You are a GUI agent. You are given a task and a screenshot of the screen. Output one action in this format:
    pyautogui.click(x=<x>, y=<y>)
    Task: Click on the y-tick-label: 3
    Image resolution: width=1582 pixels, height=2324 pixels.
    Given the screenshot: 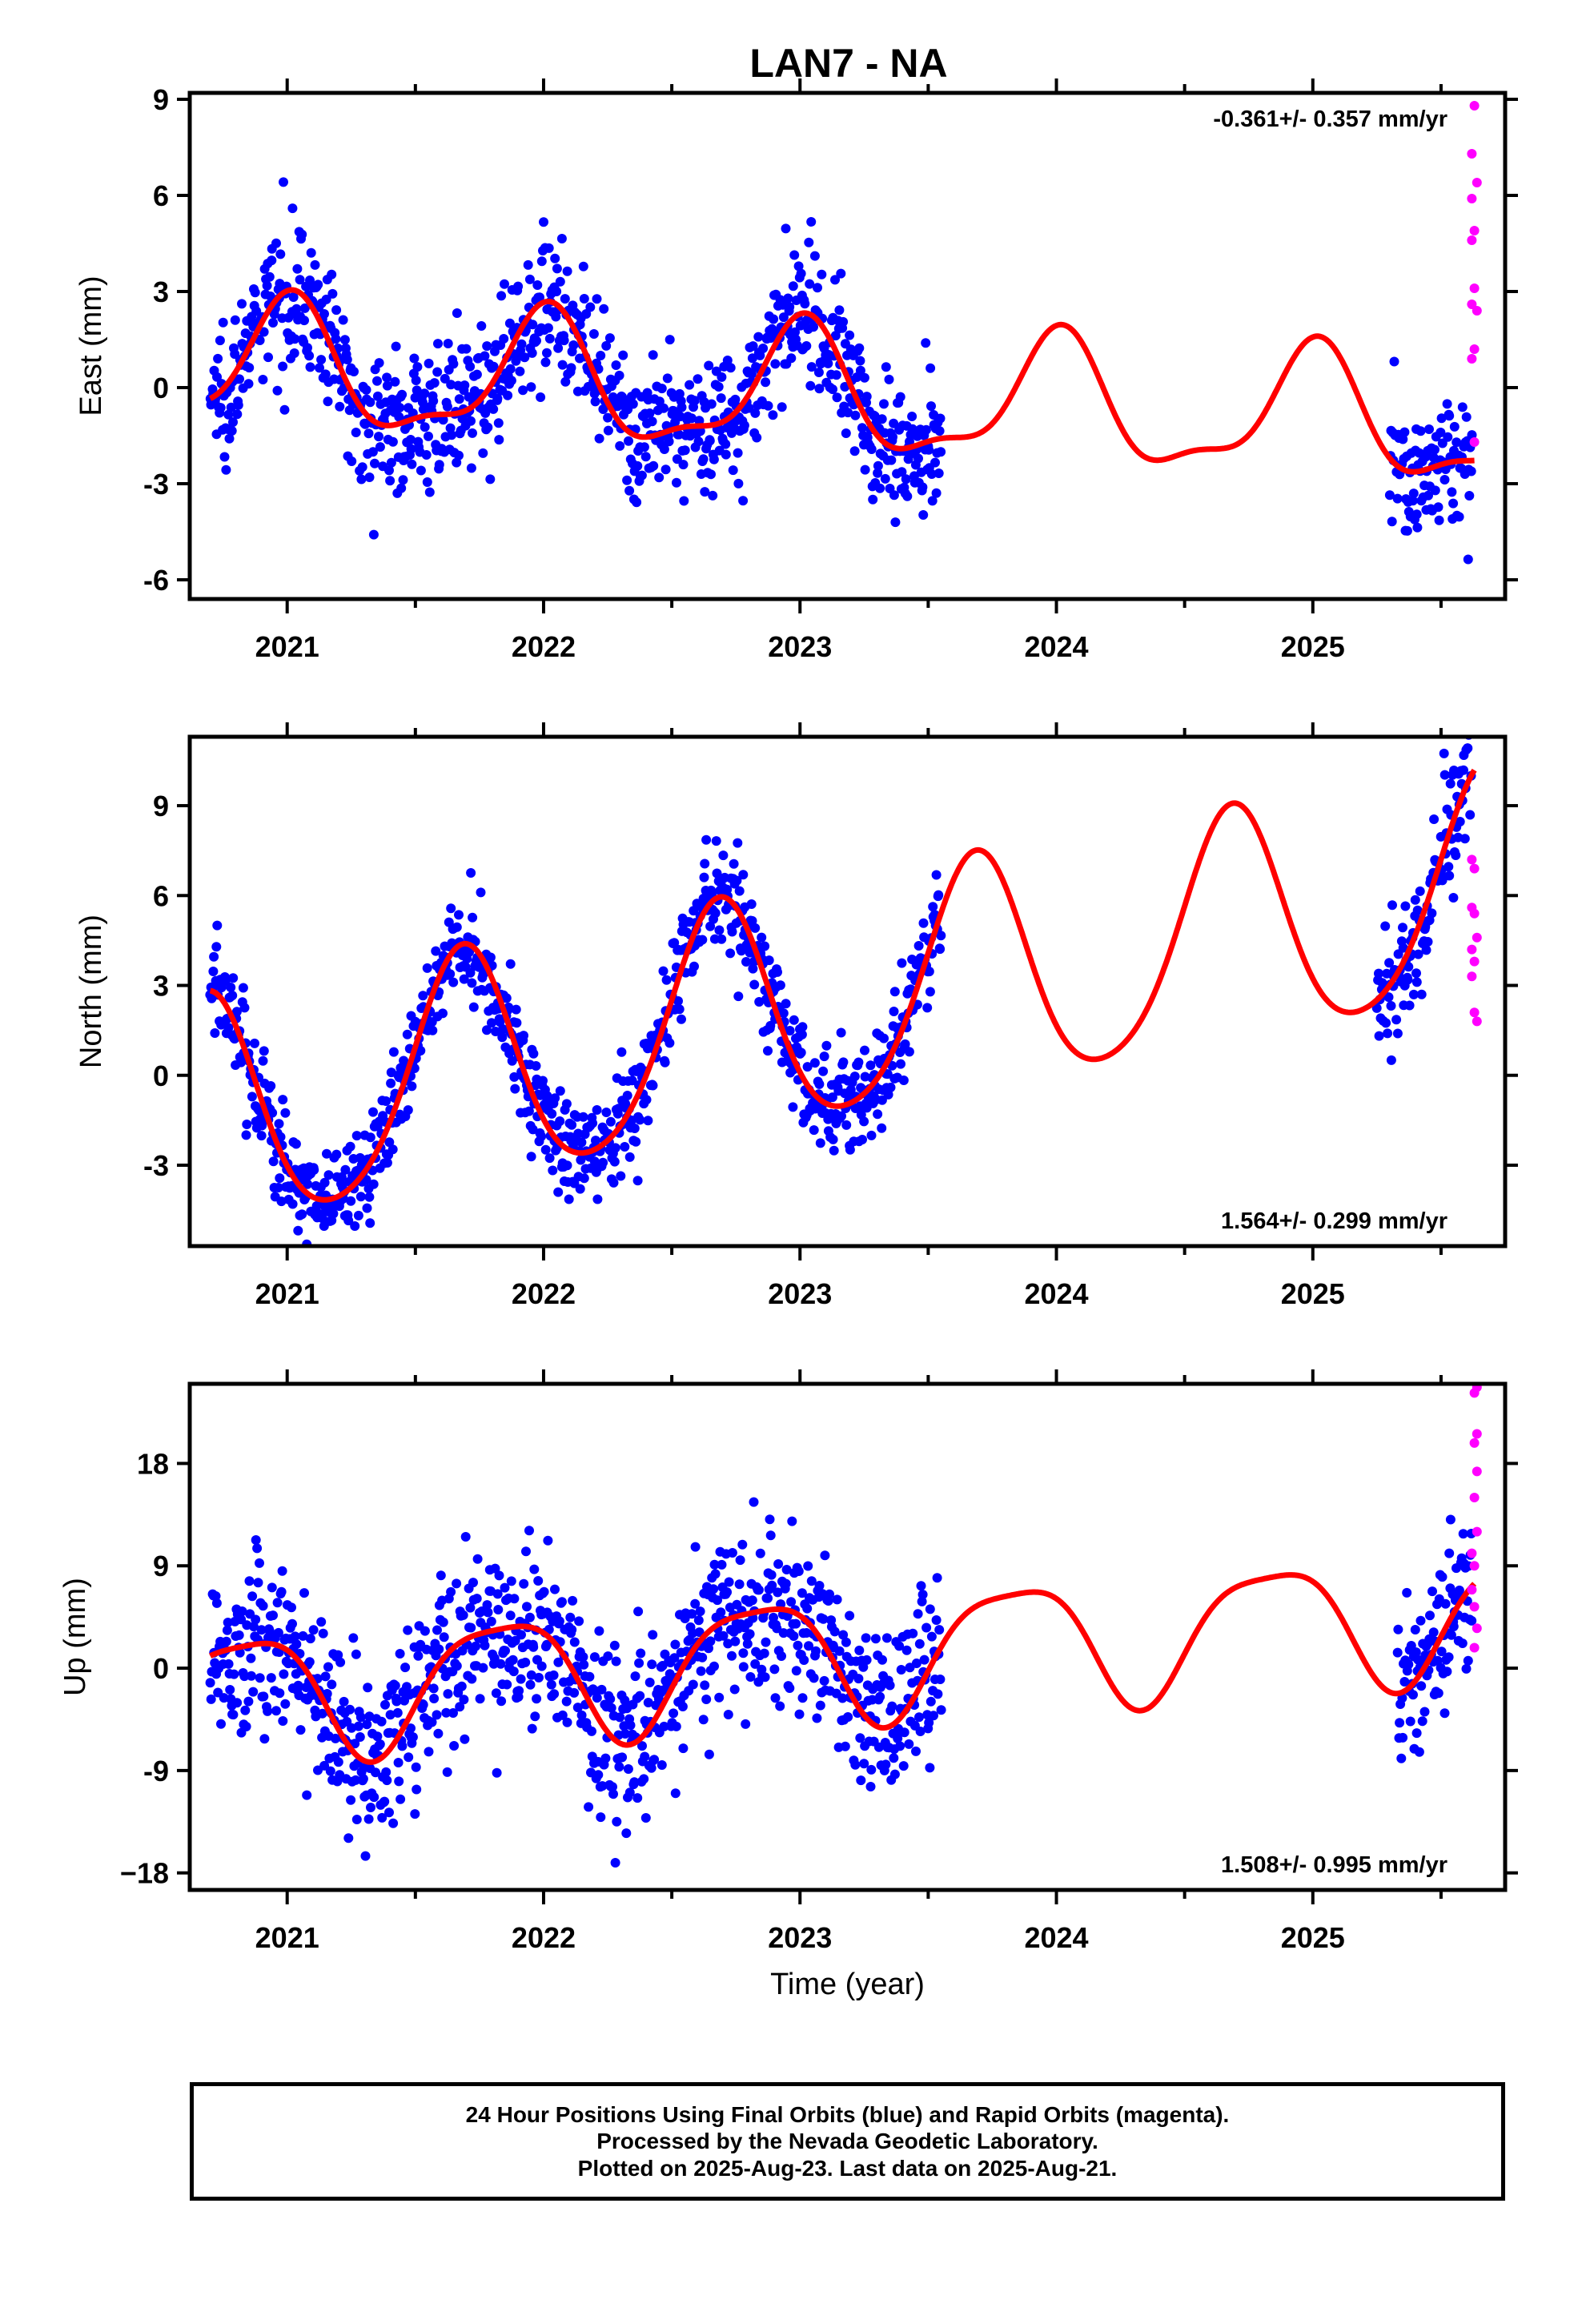 What is the action you would take?
    pyautogui.click(x=161, y=291)
    